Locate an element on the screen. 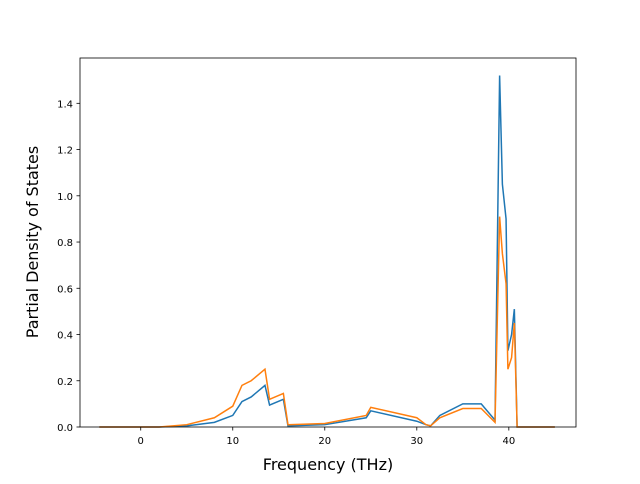 Image resolution: width=640 pixels, height=484 pixels. x-tick-label: 0 is located at coordinates (141, 441).